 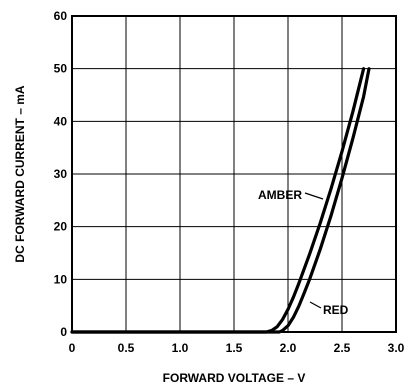 I want to click on x-tick-label: 3.0, so click(x=396, y=348).